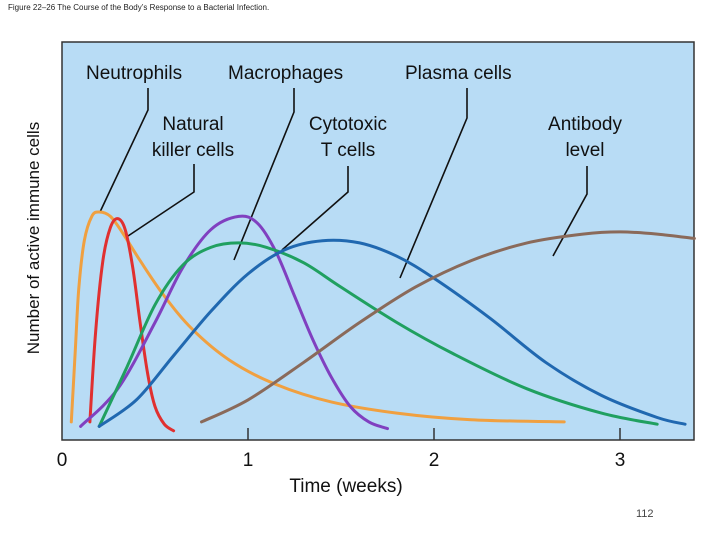  What do you see at coordinates (286, 73) in the screenshot?
I see `label-macrophages: Macrophages` at bounding box center [286, 73].